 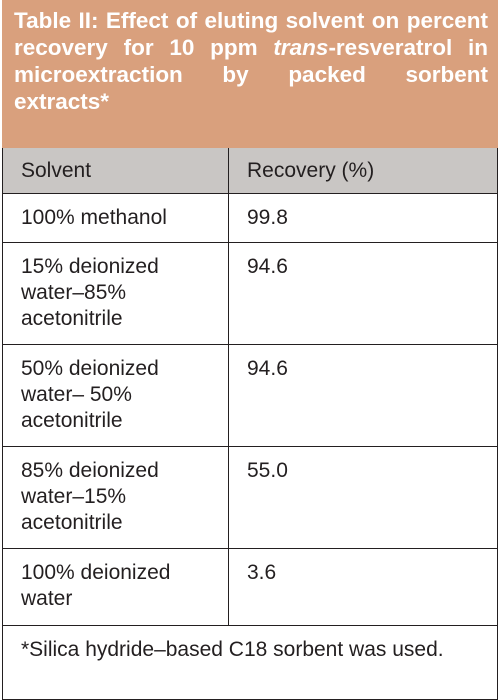 What do you see at coordinates (363, 171) in the screenshot?
I see `header-cell: Recovery (%)` at bounding box center [363, 171].